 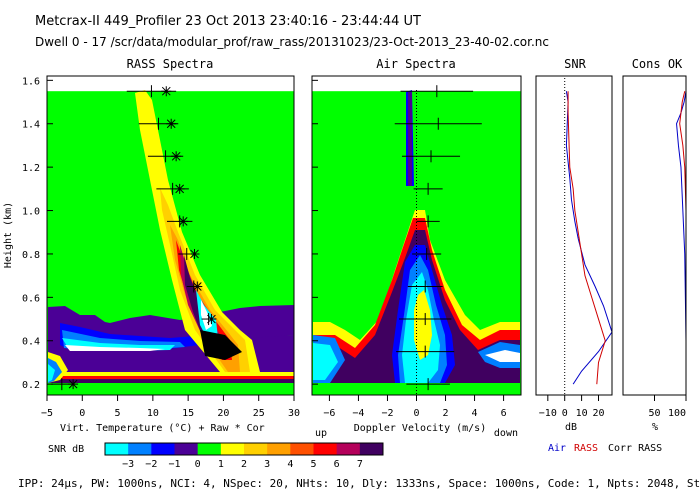 What do you see at coordinates (8, 235) in the screenshot?
I see `height-axis-label: Height (km)` at bounding box center [8, 235].